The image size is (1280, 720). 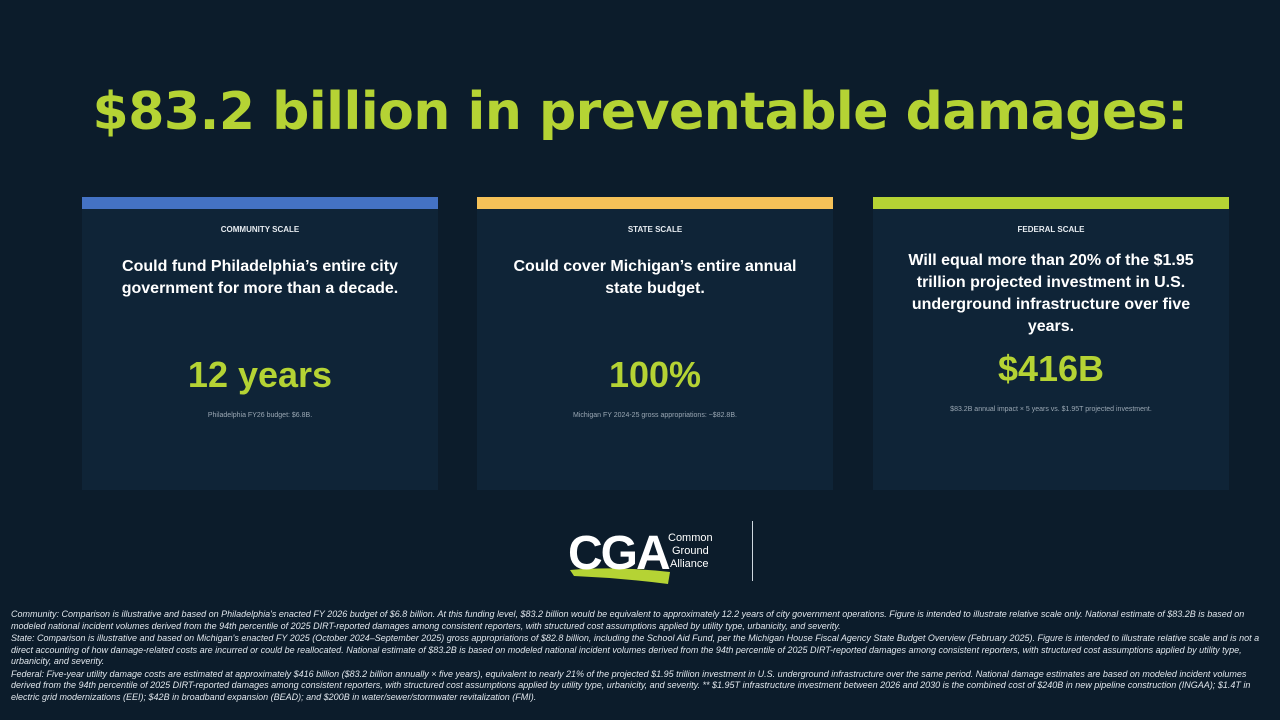 I want to click on card-label: COMMUNITY SCALE, so click(x=260, y=229).